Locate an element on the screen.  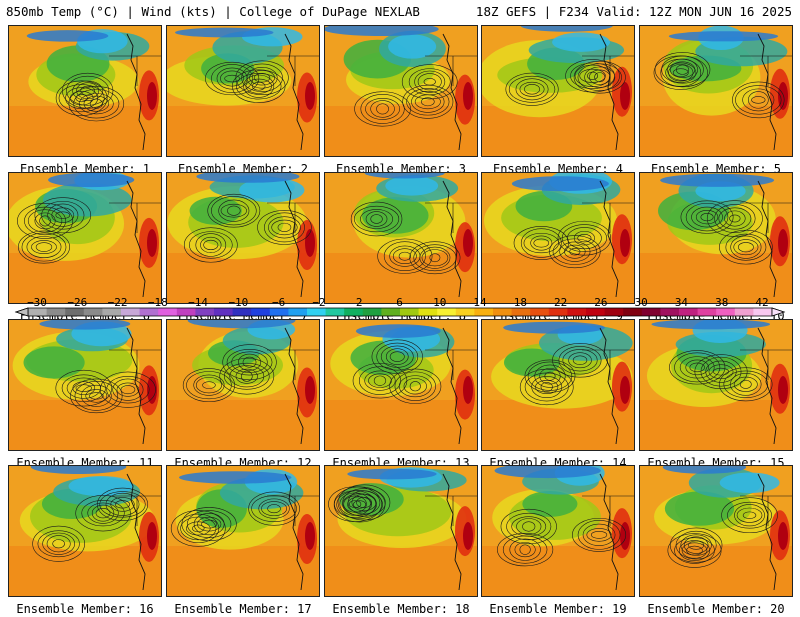
colorbar-right-arrow is located at coordinates (778, 312).